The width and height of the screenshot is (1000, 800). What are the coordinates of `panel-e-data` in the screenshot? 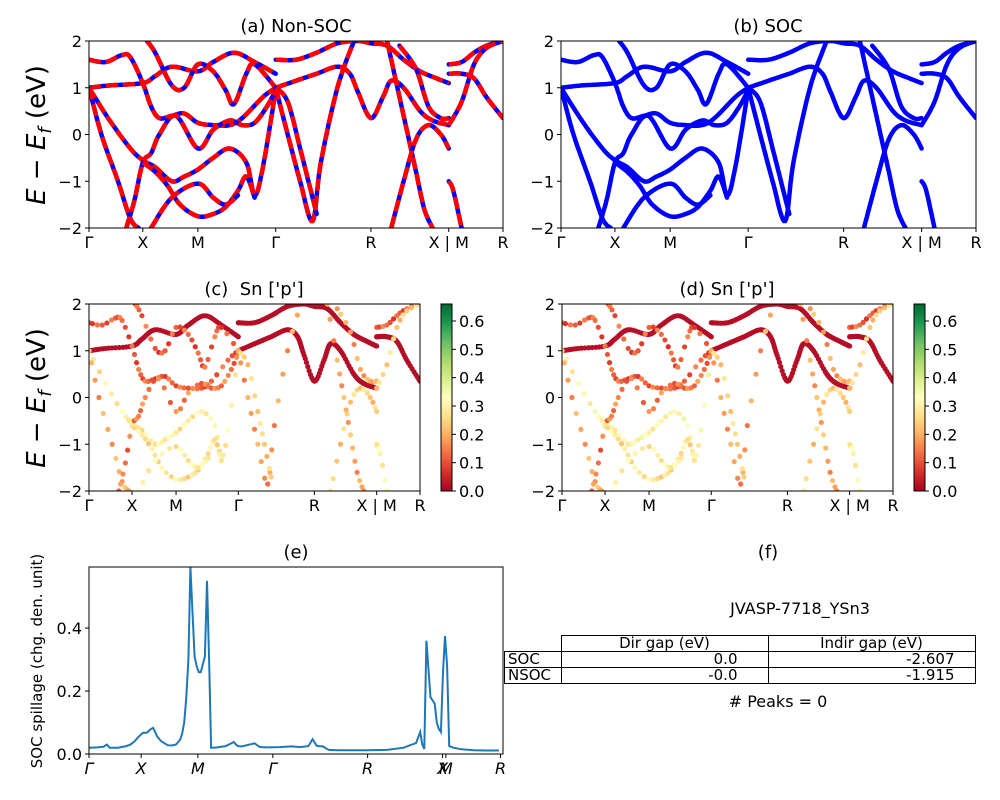 It's located at (294, 659).